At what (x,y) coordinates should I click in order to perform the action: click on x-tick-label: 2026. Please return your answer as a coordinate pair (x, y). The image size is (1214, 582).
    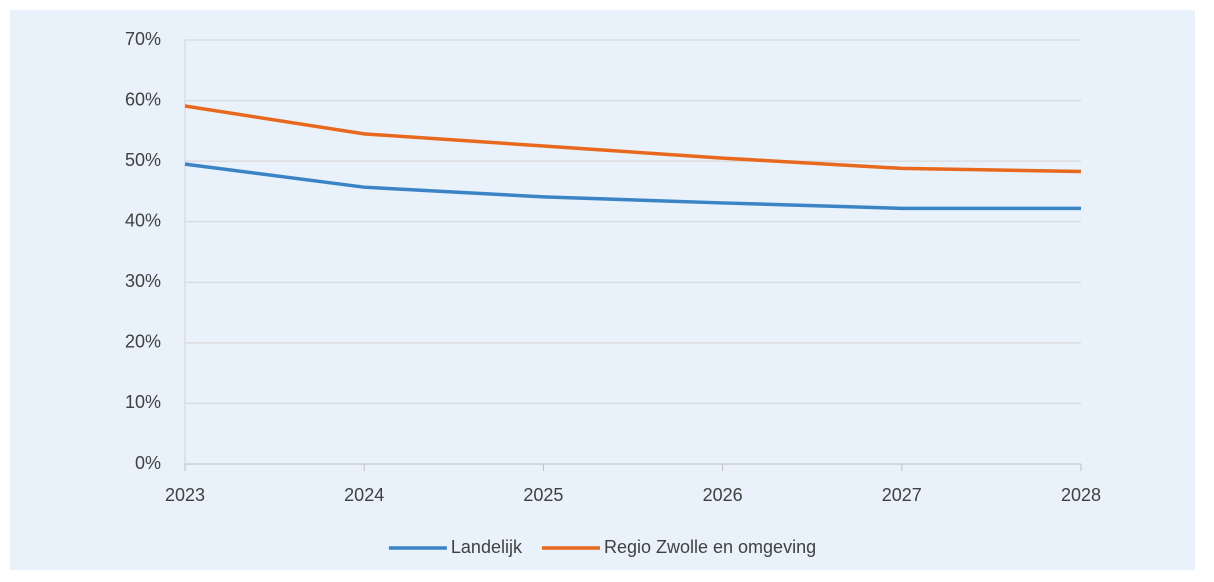
    Looking at the image, I should click on (723, 495).